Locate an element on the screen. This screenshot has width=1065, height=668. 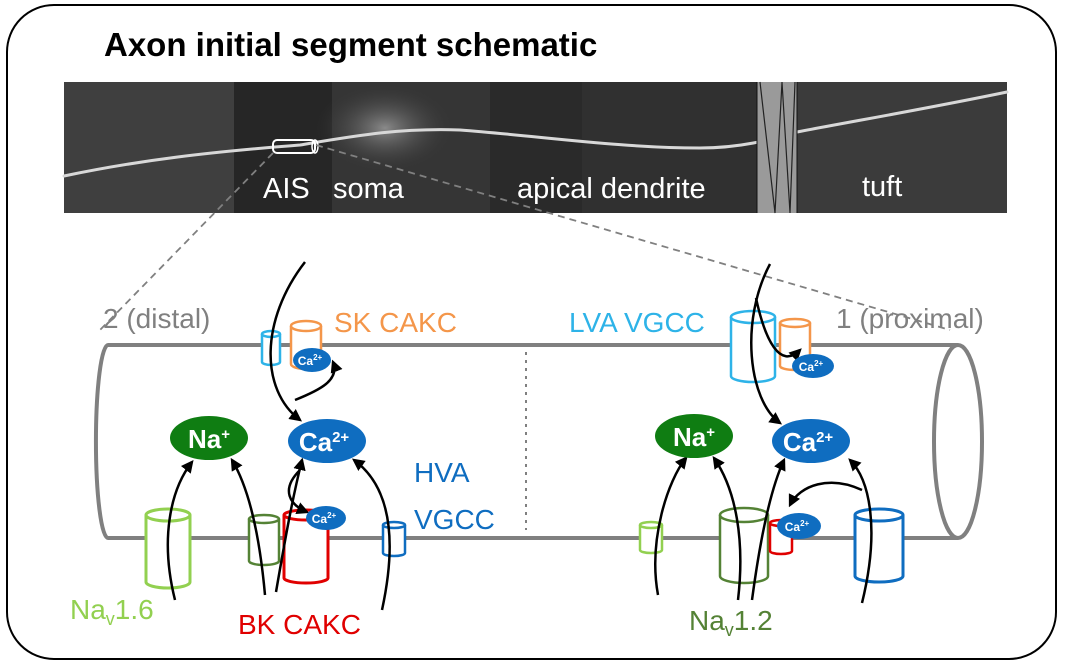
hva-channel-distal is located at coordinates (394, 539).